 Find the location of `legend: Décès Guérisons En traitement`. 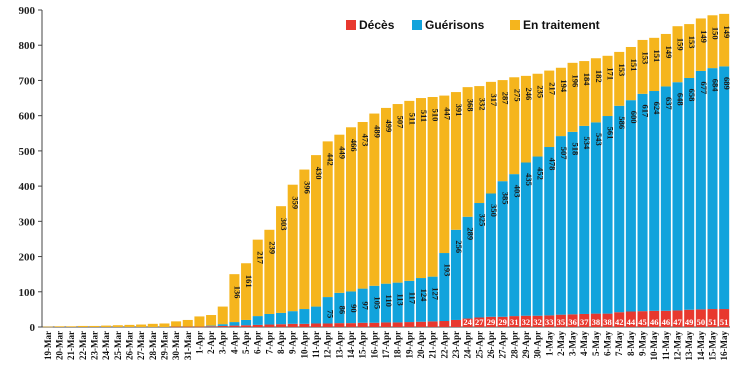

legend: Décès Guérisons En traitement is located at coordinates (473, 25).